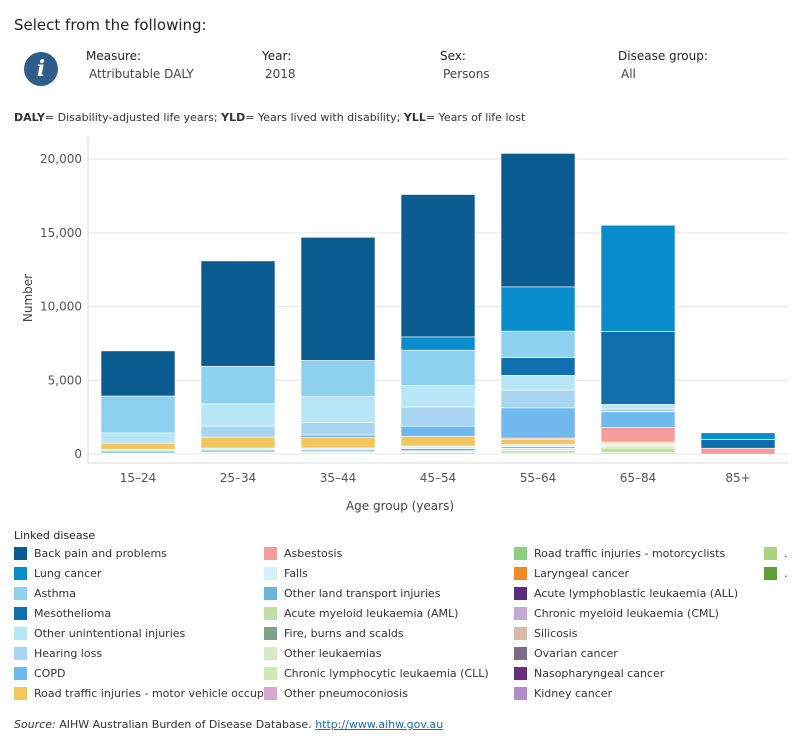  I want to click on legend-item: Acute lymphoblastic leukaemia (ALL), so click(626, 593).